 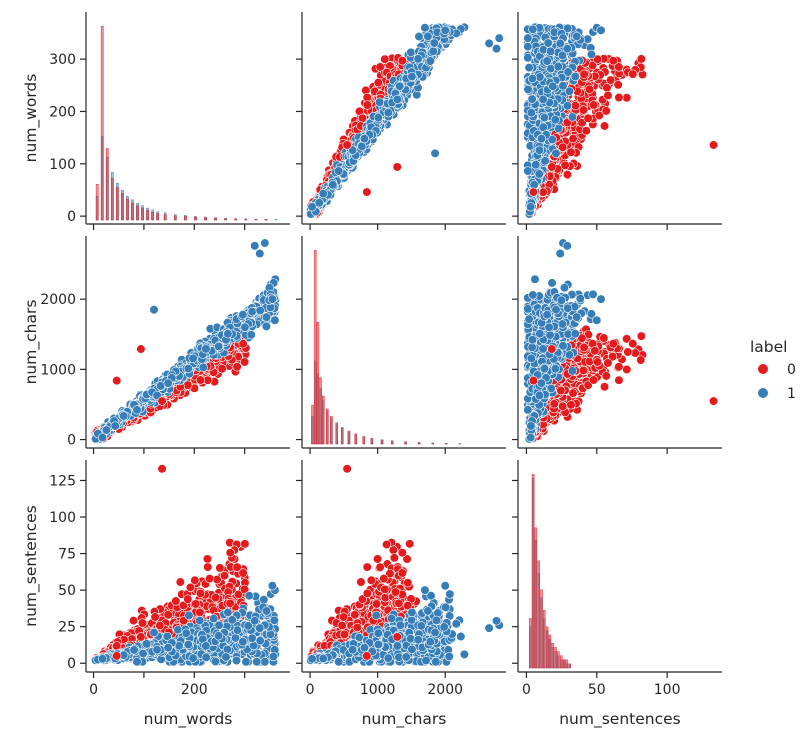 What do you see at coordinates (62, 60) in the screenshot?
I see `y-tick-label: 300` at bounding box center [62, 60].